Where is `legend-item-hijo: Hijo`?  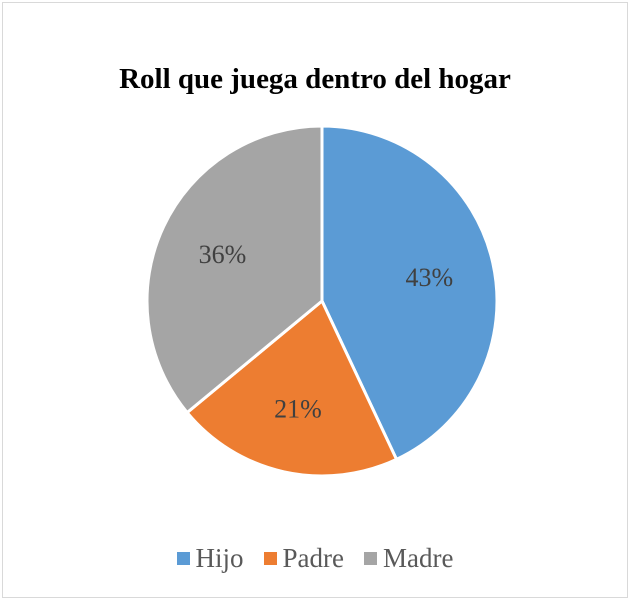
legend-item-hijo: Hijo is located at coordinates (210, 558).